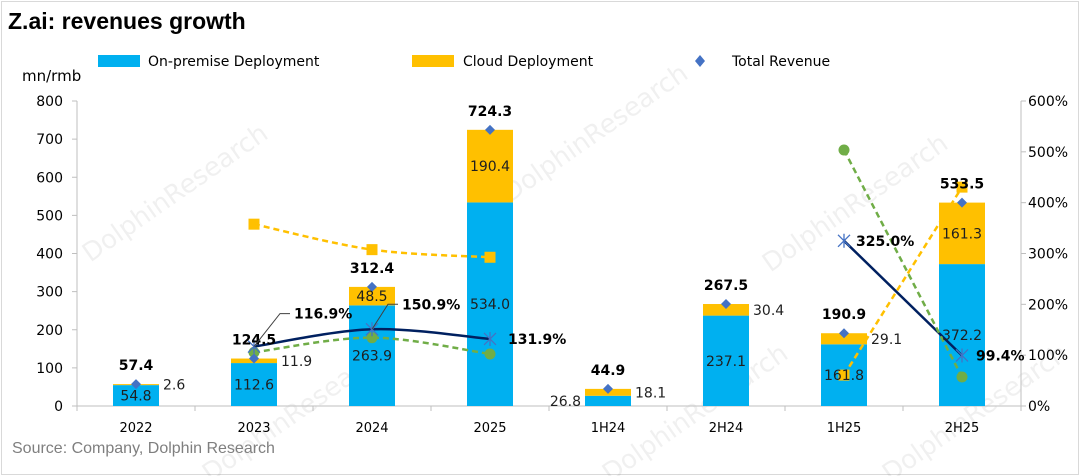 The height and width of the screenshot is (476, 1080). I want to click on y-tick-label: 100, so click(49, 369).